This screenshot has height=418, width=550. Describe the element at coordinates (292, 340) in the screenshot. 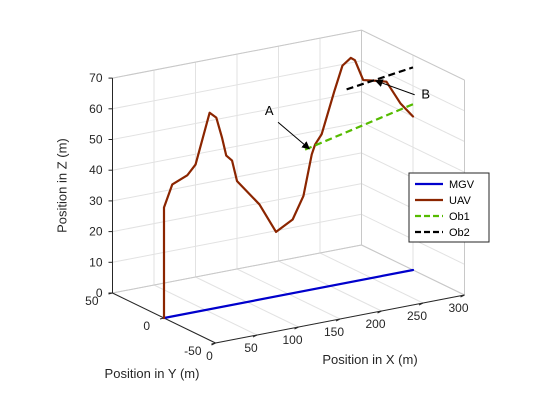

I see `x-tick-label: 100` at that location.